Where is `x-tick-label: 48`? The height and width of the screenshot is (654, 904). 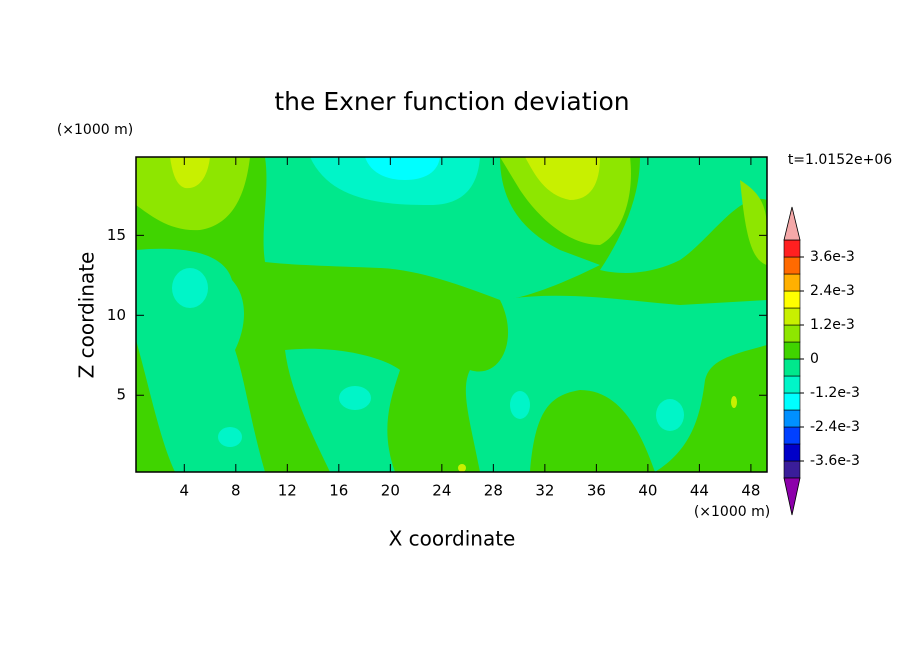
x-tick-label: 48 is located at coordinates (750, 491).